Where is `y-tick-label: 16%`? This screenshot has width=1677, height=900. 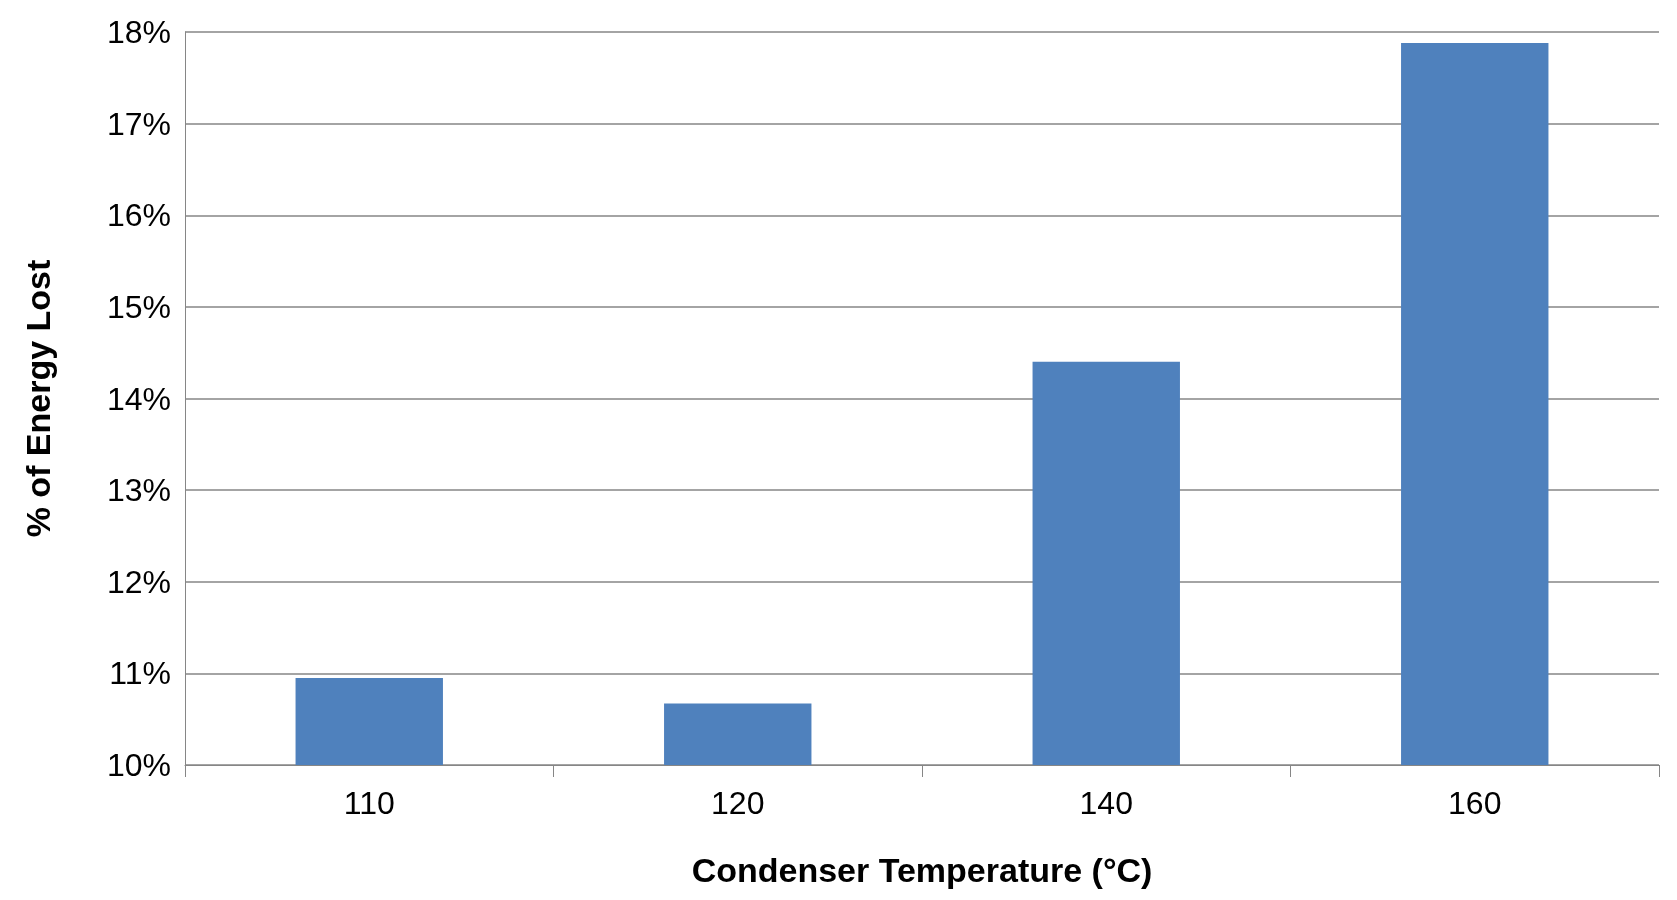 y-tick-label: 16% is located at coordinates (138, 215).